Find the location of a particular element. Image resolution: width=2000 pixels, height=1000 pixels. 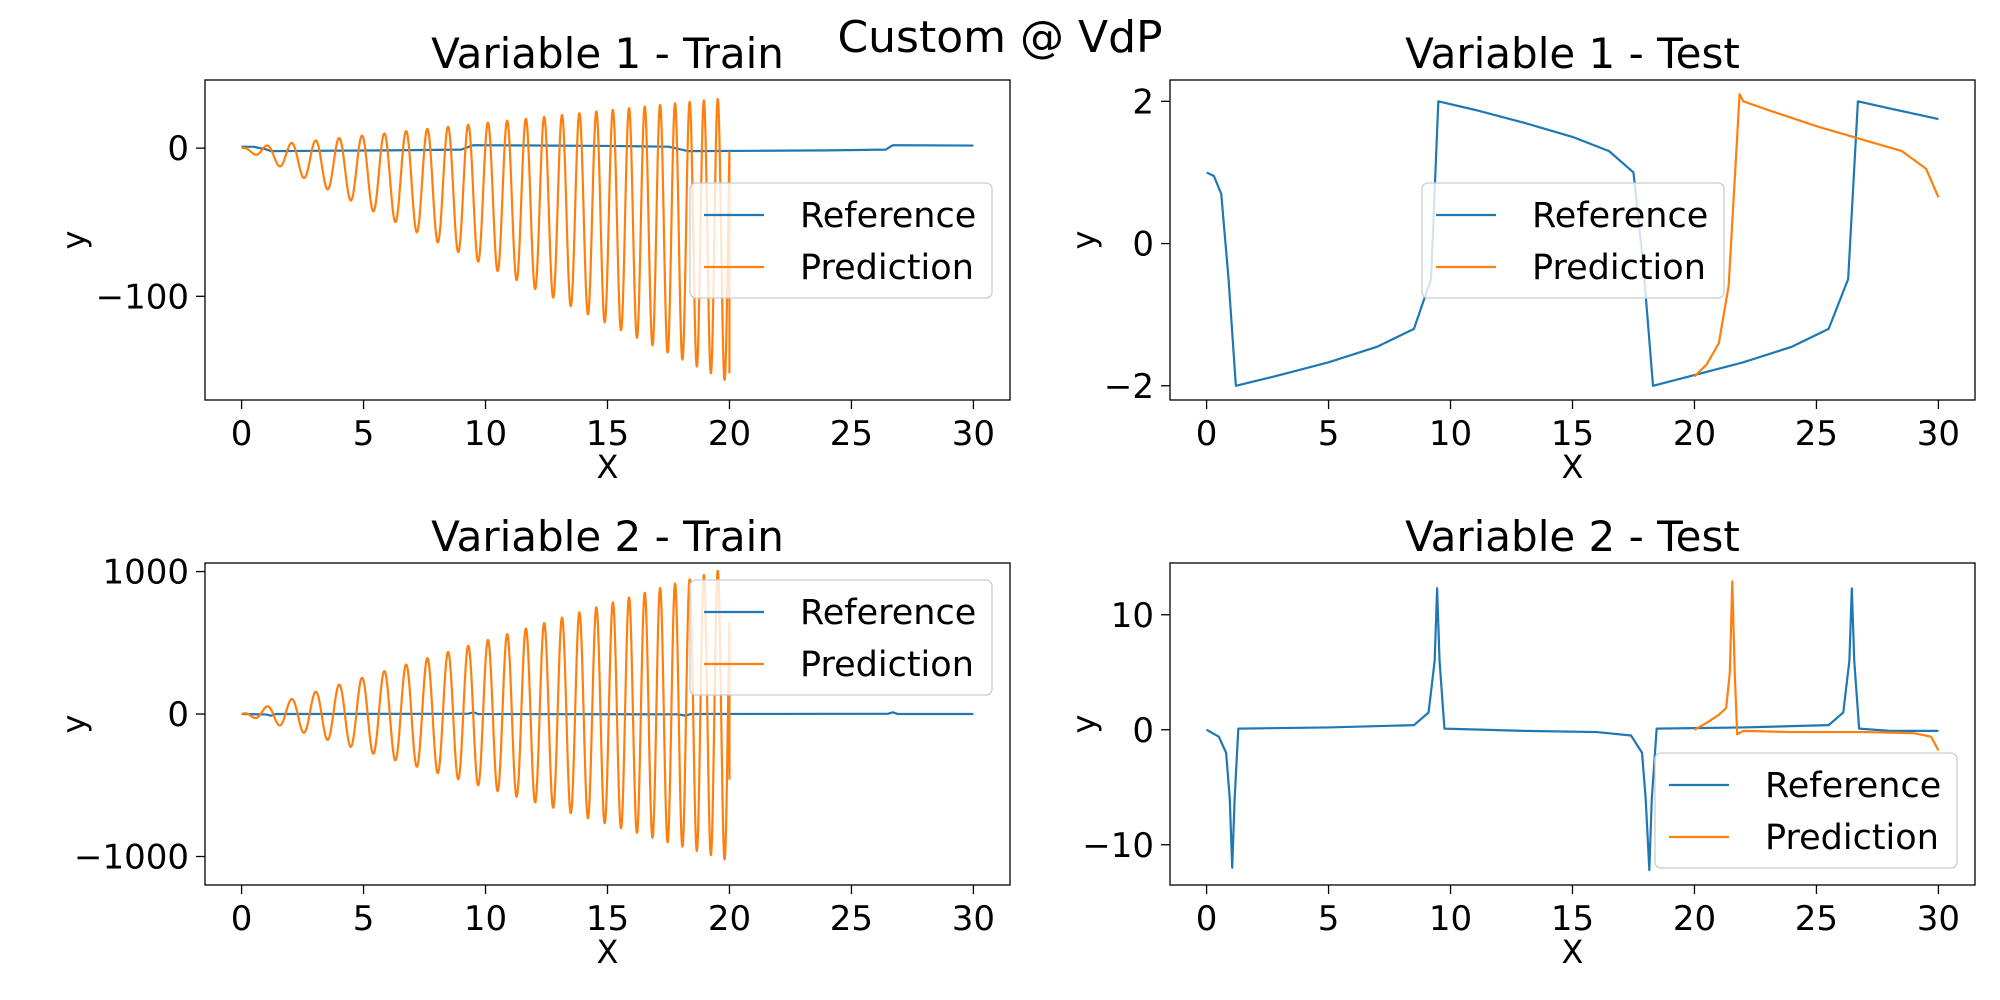

y-tick-label: −1000 is located at coordinates (131, 858).